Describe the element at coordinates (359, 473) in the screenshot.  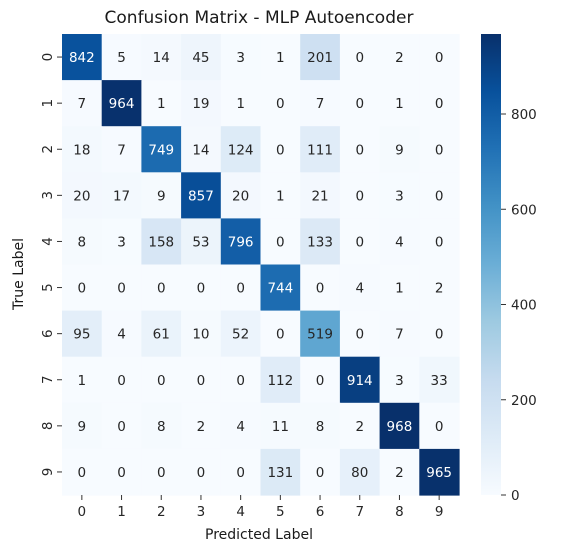
I see `cell-value-label: 80` at that location.